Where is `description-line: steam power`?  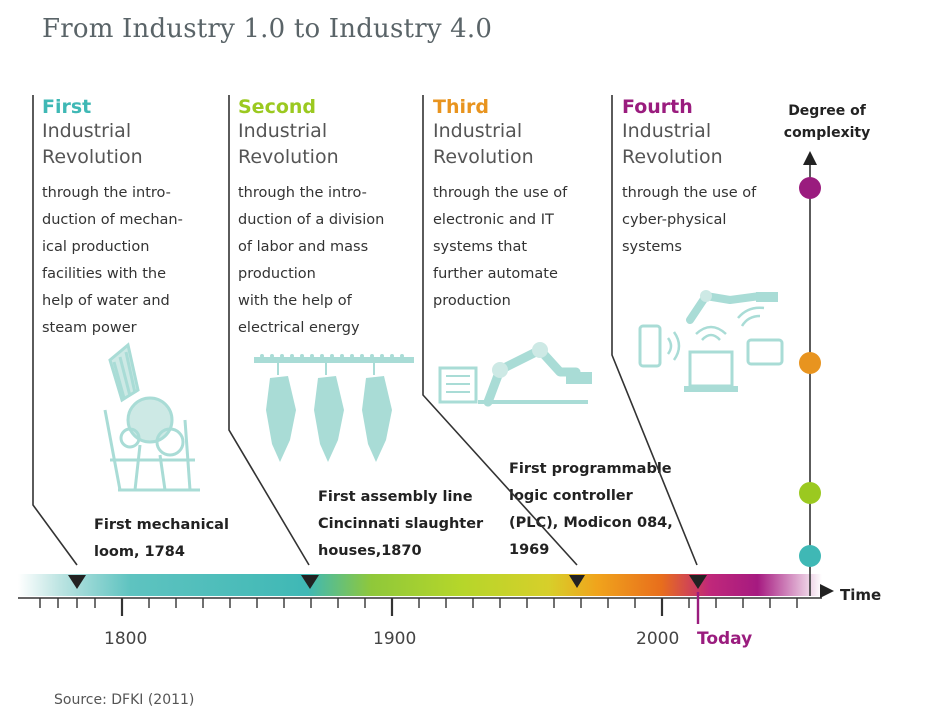
description-line: steam power is located at coordinates (89, 328).